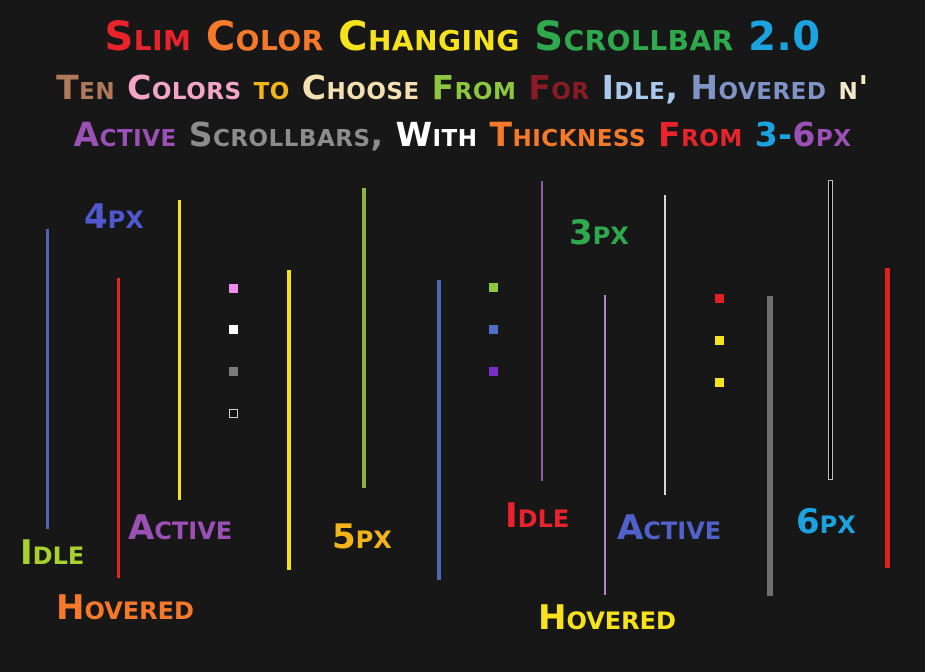 This screenshot has width=925, height=672. Describe the element at coordinates (719, 298) in the screenshot. I see `swatch-red` at that location.